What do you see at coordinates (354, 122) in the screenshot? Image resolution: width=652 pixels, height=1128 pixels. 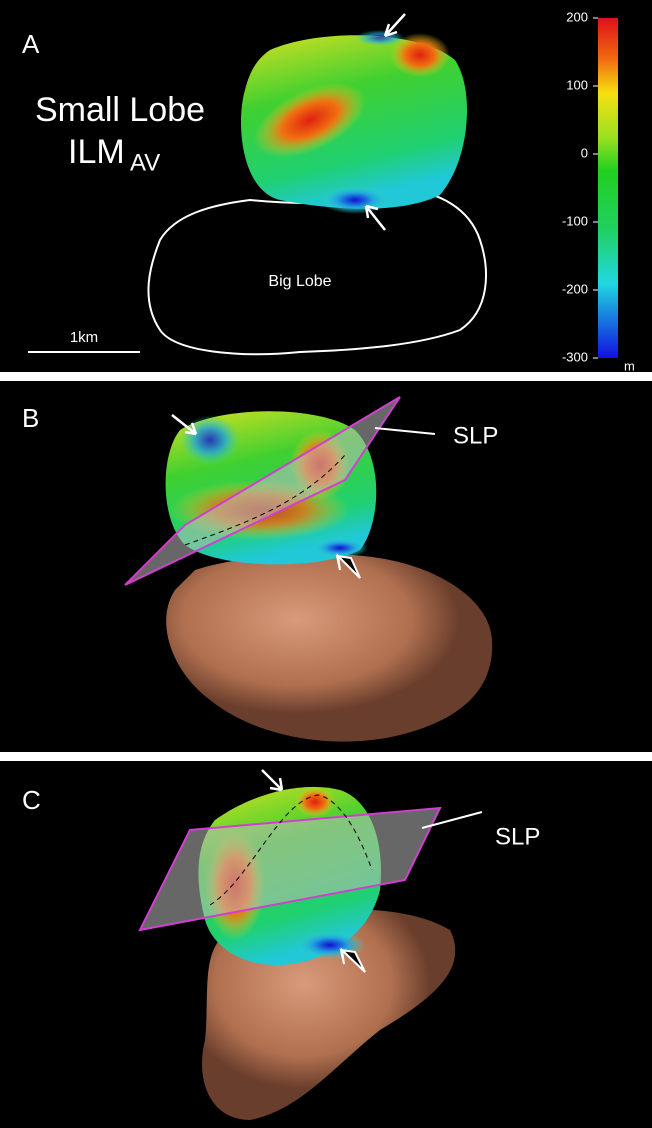 I see `small-lobe-map` at bounding box center [354, 122].